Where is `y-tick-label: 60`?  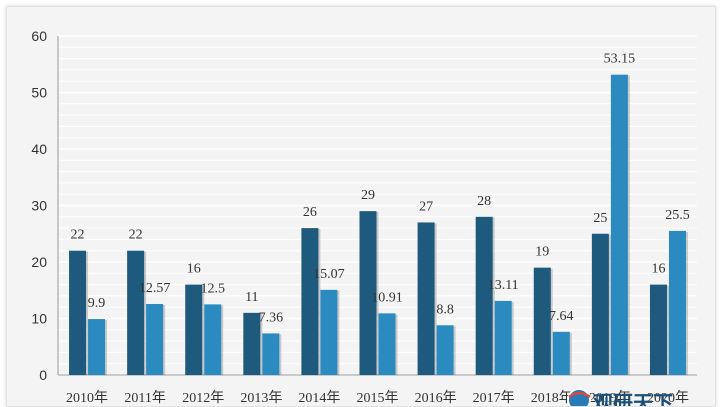 y-tick-label: 60 is located at coordinates (39, 36).